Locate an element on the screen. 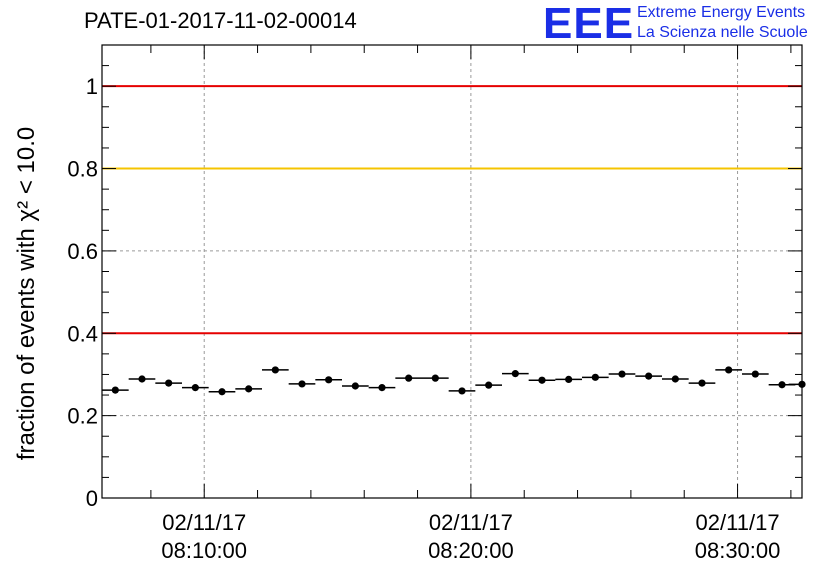 The height and width of the screenshot is (572, 836). logo-line-1: Extreme Energy Events is located at coordinates (721, 12).